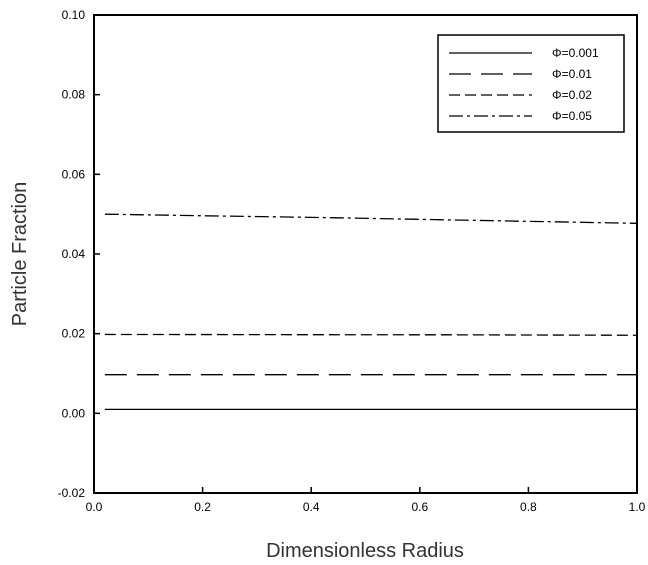  What do you see at coordinates (74, 15) in the screenshot?
I see `y-tick-label: 0.10` at bounding box center [74, 15].